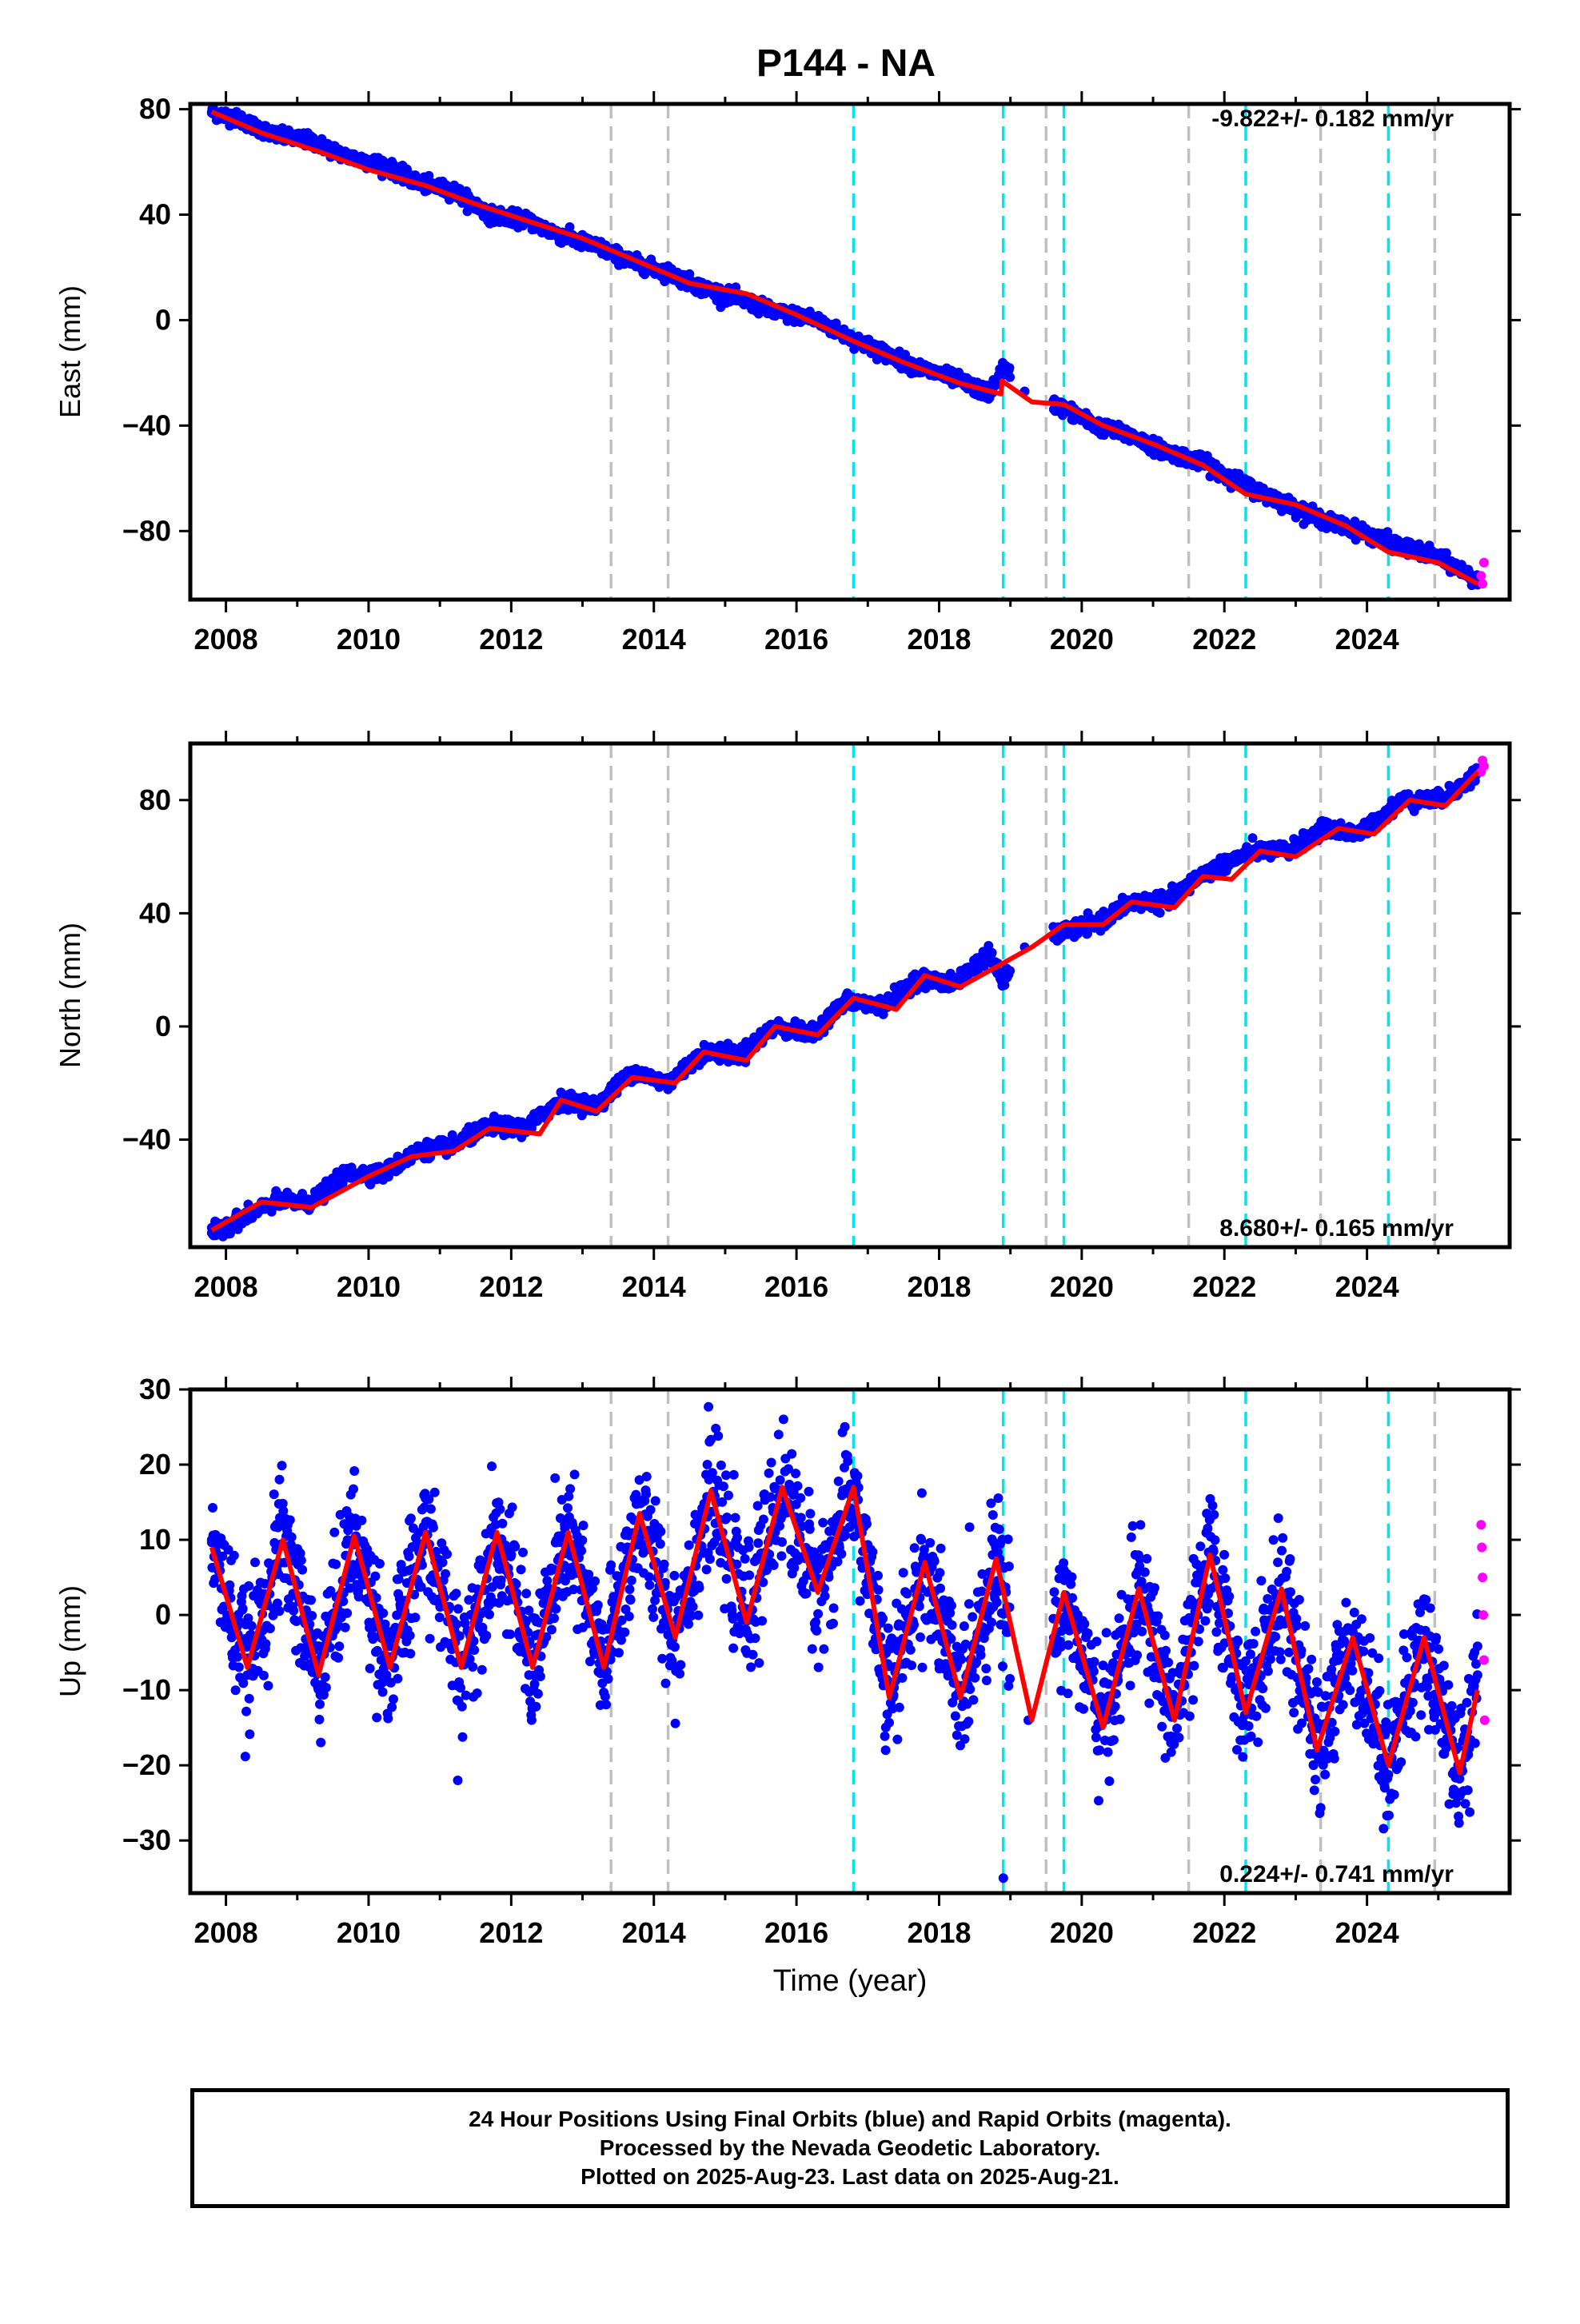  Describe the element at coordinates (1367, 639) in the screenshot. I see `x-tick-label: 2024` at that location.